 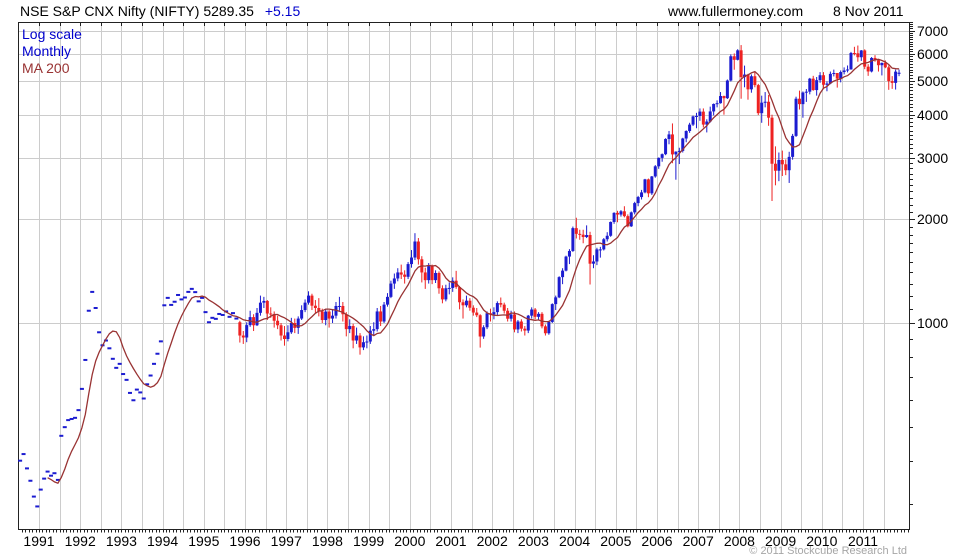 What do you see at coordinates (822, 541) in the screenshot?
I see `x-axis-label: 2010` at bounding box center [822, 541].